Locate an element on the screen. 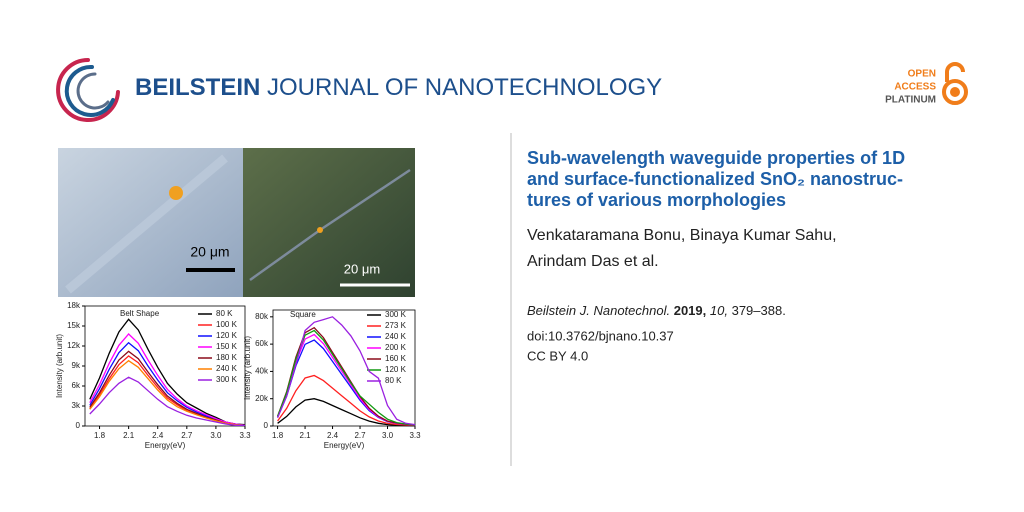 The height and width of the screenshot is (512, 1024). logo is located at coordinates (88, 90).